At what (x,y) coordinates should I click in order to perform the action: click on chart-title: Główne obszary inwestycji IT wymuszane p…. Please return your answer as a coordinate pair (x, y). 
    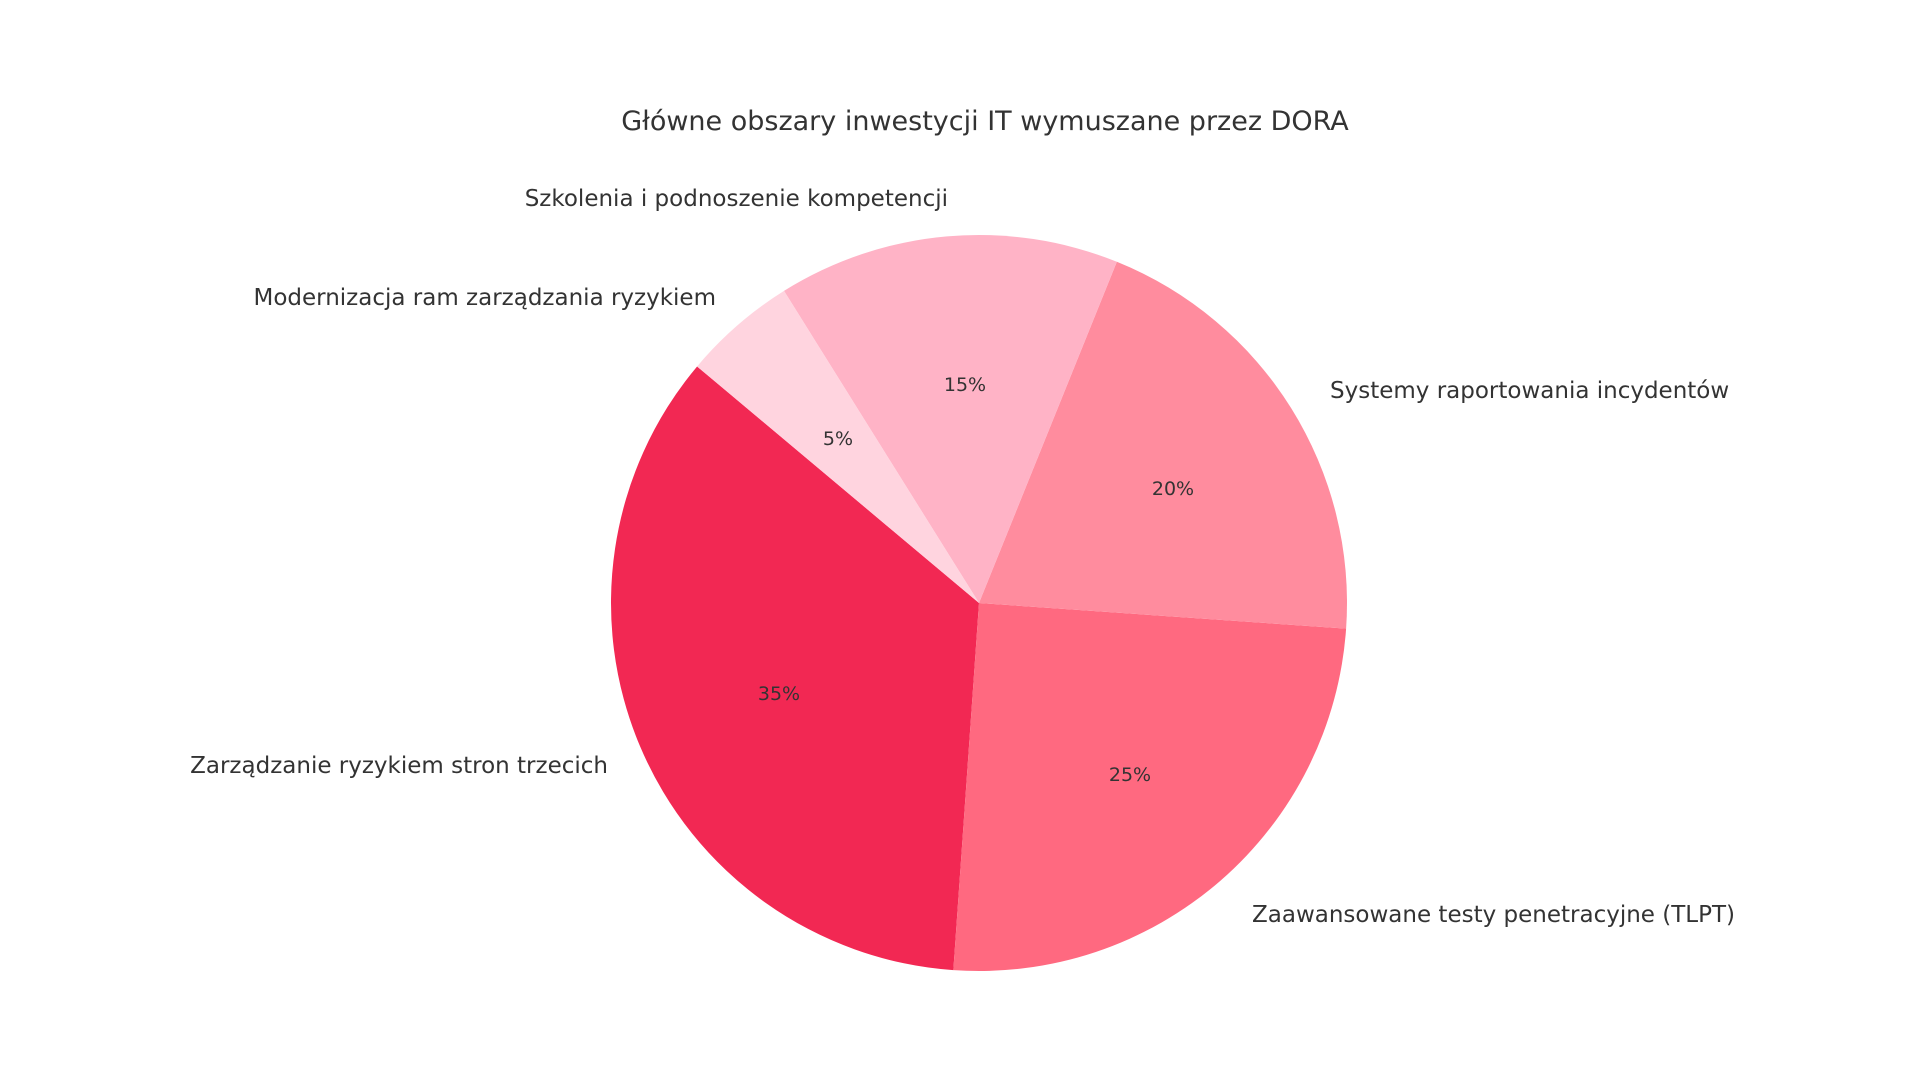
    Looking at the image, I should click on (985, 121).